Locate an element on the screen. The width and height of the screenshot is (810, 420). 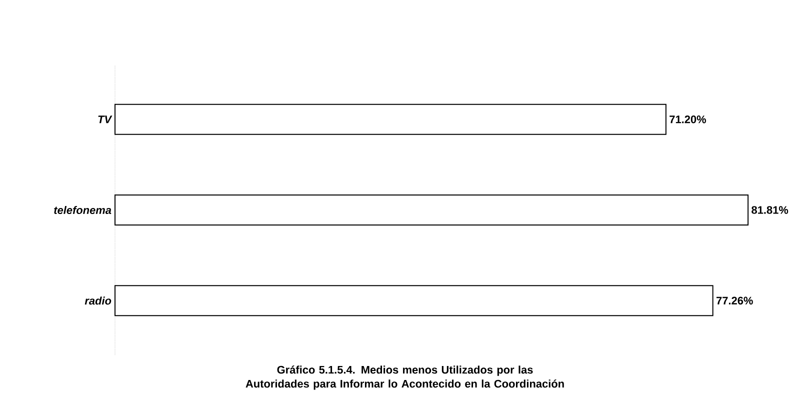
data-label: 77.26% is located at coordinates (734, 300).